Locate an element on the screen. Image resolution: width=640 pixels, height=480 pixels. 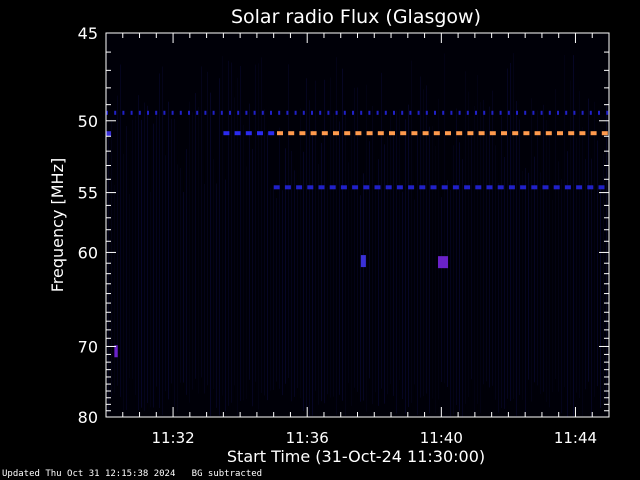
y-tick-label: 45 is located at coordinates (88, 33).